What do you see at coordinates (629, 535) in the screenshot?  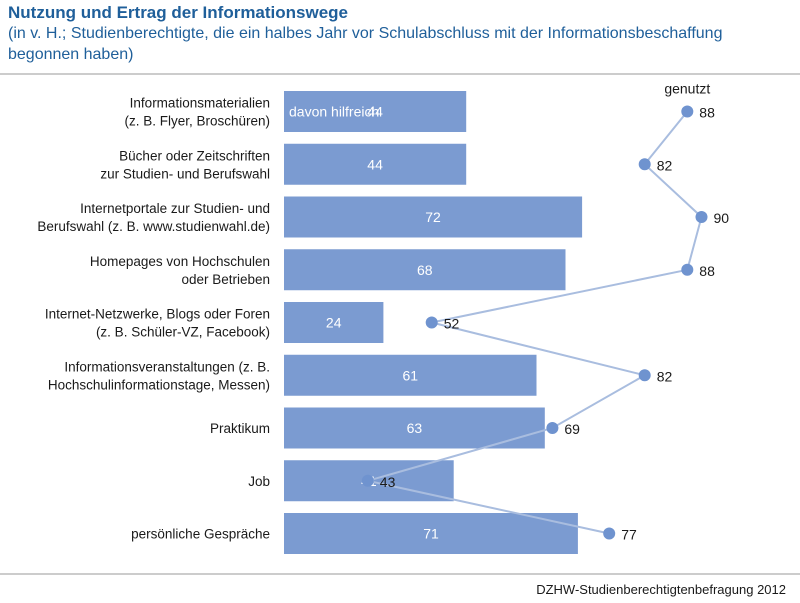 I see `genutzt-value-label: 77` at bounding box center [629, 535].